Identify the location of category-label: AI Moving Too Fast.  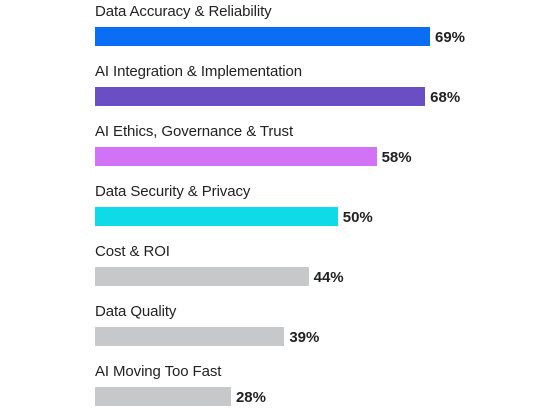
(158, 371).